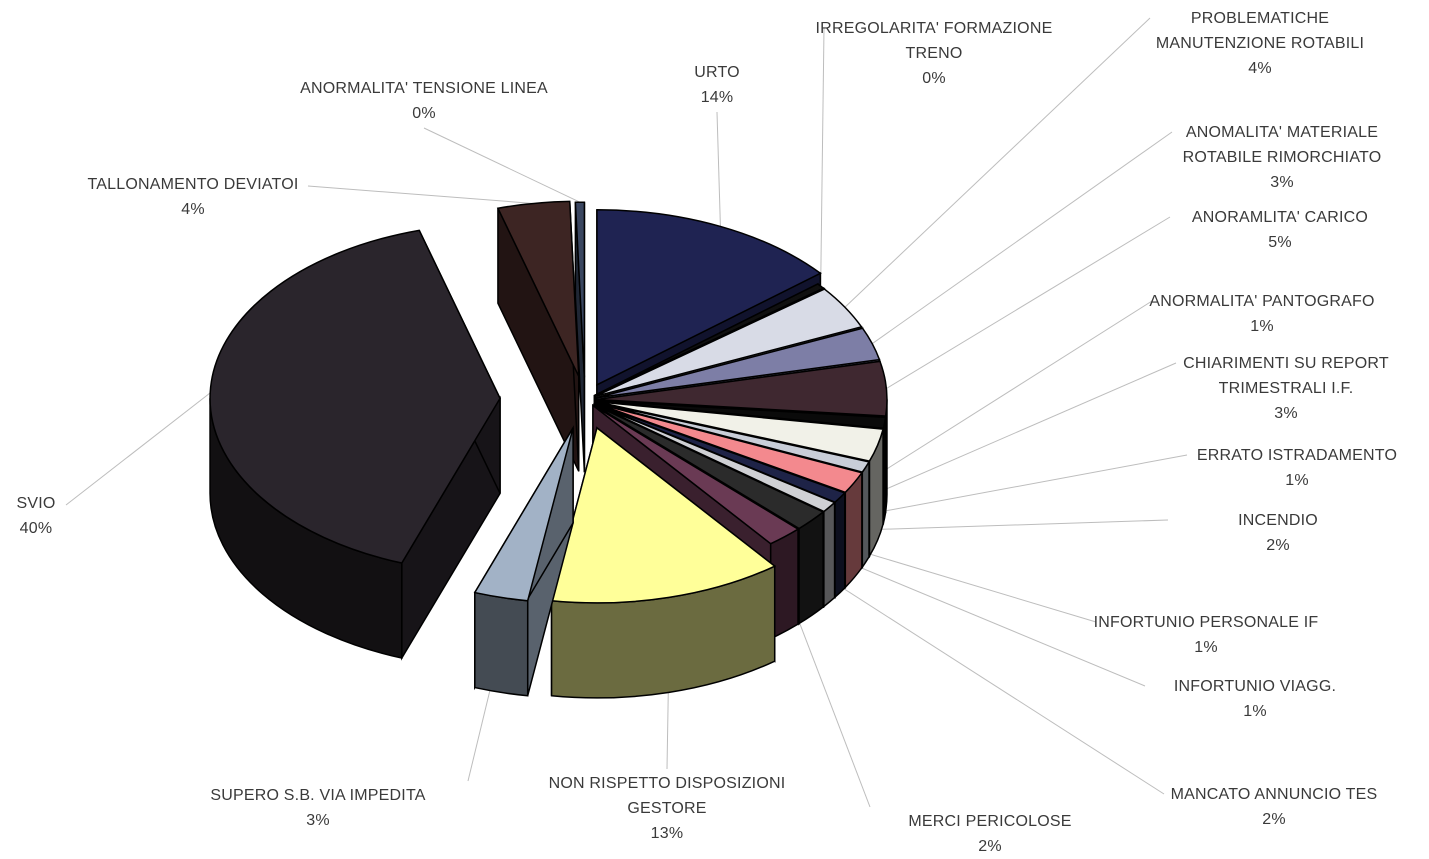  Describe the element at coordinates (1206, 622) in the screenshot. I see `slice-name: INFORTUNIO PERSONALE IF` at that location.